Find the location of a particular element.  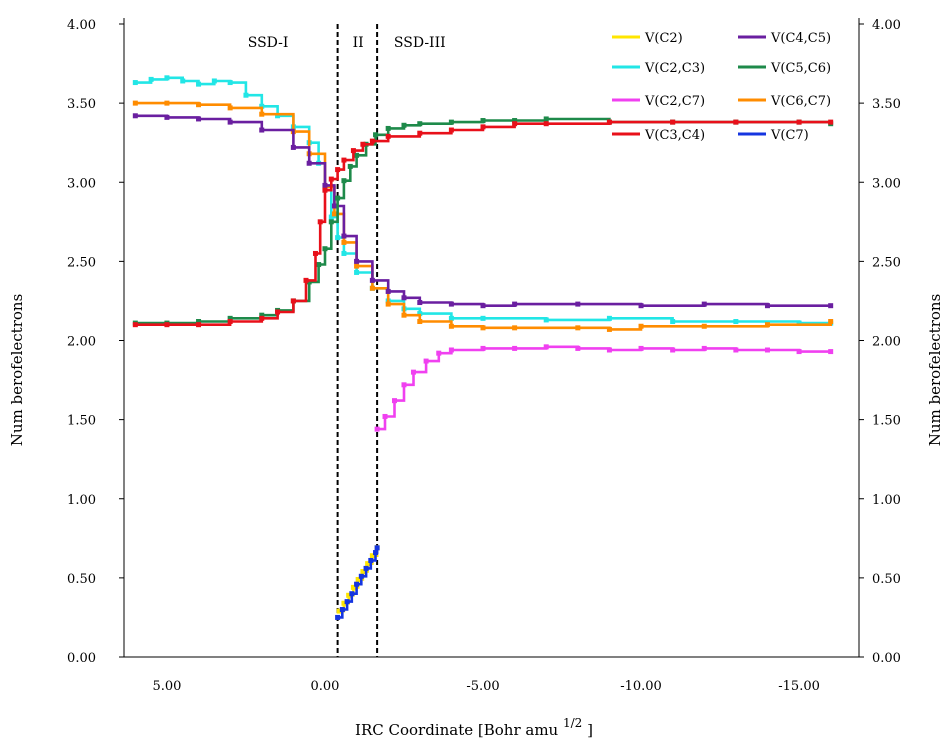

legend-label: V(C5,C6) is located at coordinates (800, 68).